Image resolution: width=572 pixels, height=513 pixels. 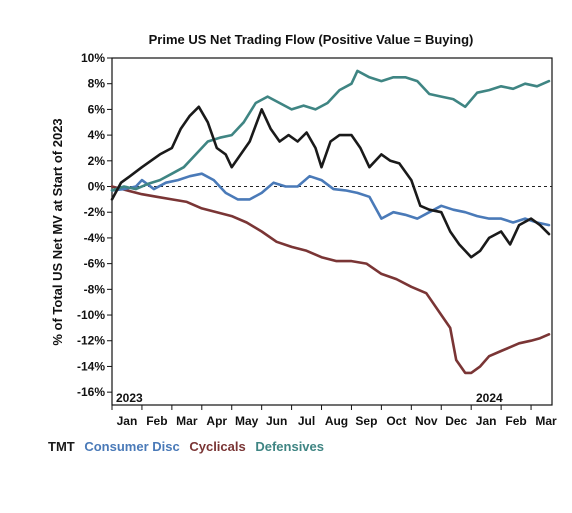 I want to click on x-tick-label: Jun, so click(x=276, y=421).